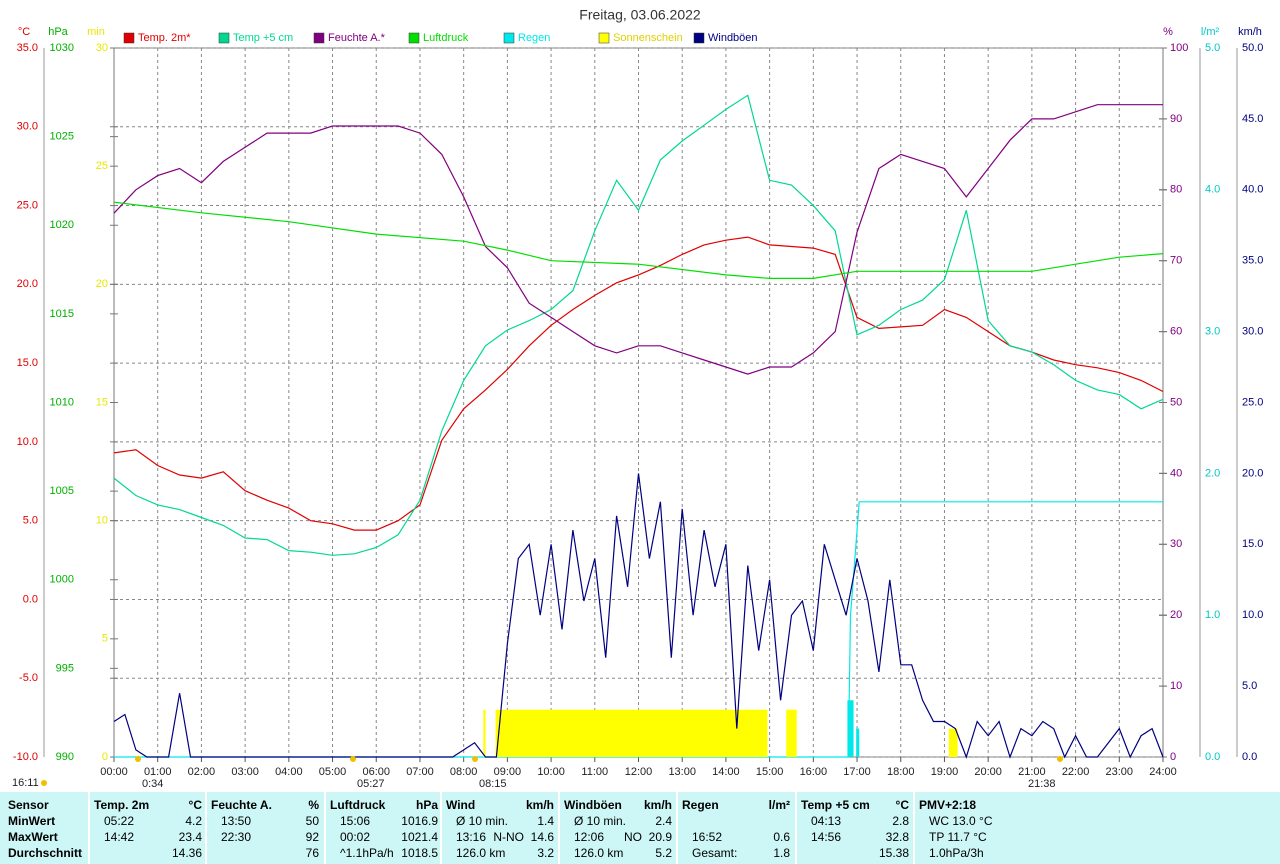 The height and width of the screenshot is (864, 1280). Describe the element at coordinates (1176, 190) in the screenshot. I see `y-tick-label: 80` at that location.